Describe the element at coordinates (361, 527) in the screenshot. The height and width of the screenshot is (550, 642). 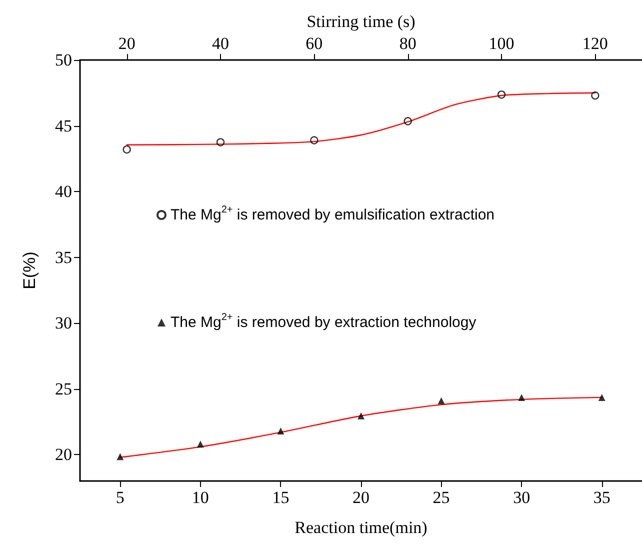
I see `x-axis-title: Reaction time(min)` at that location.